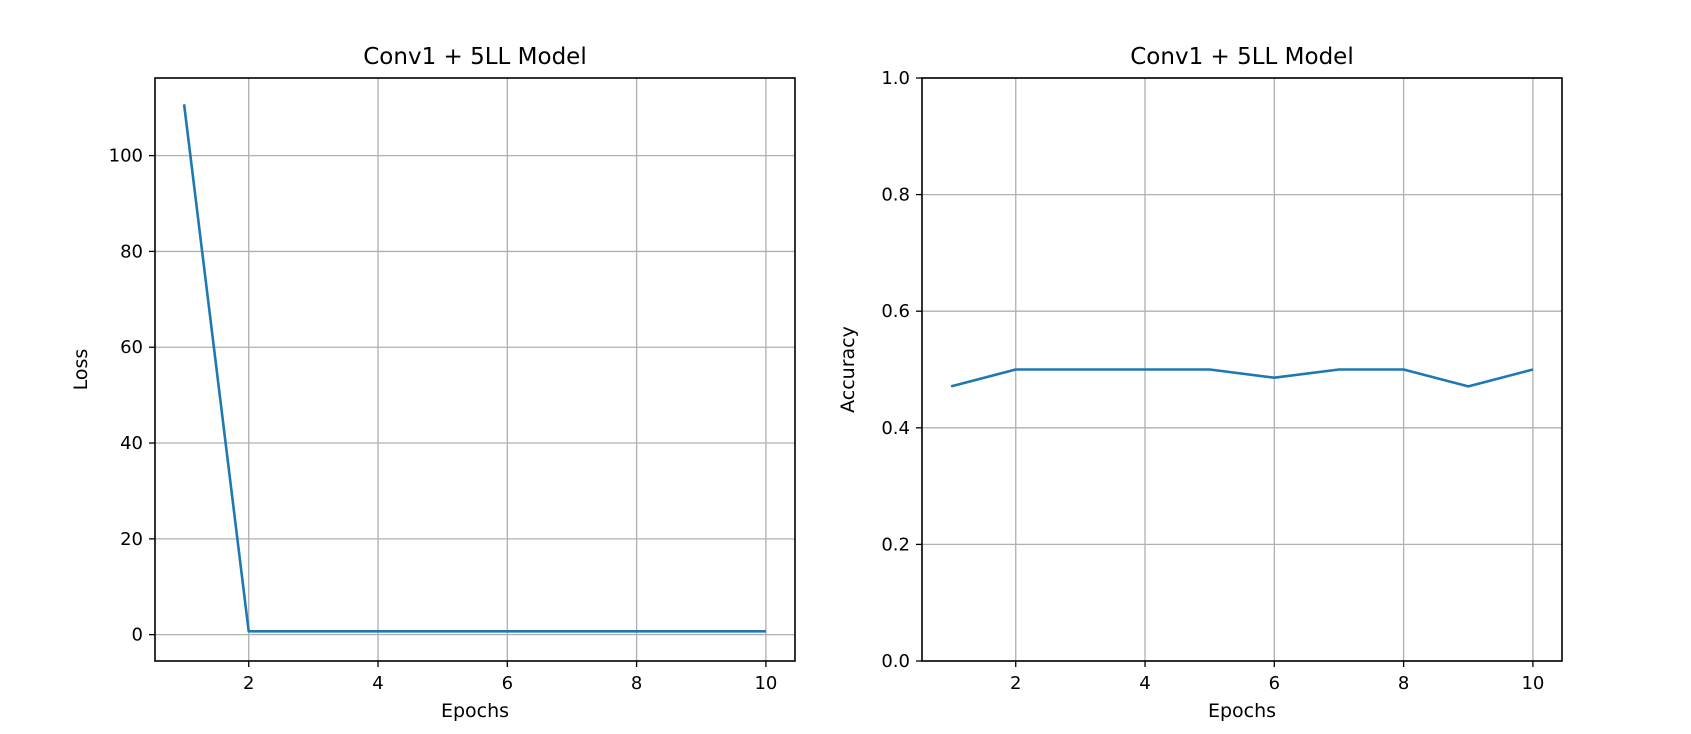 The height and width of the screenshot is (734, 1691). I want to click on accuracy-chart-title: Conv1 + 5LL Model, so click(1241, 57).